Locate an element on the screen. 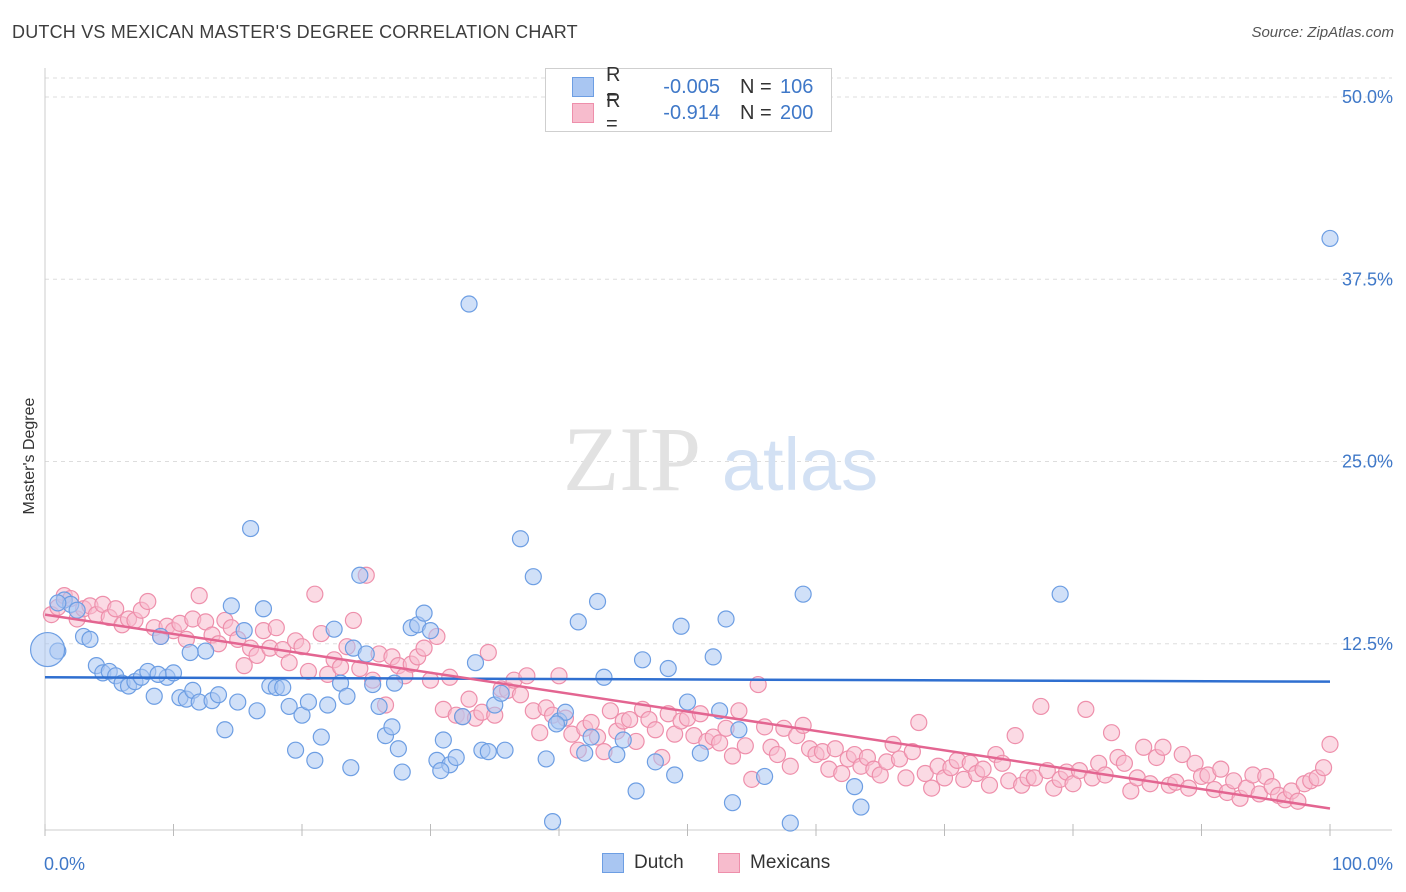 The image size is (1406, 892). watermark-atlas: atlas is located at coordinates (800, 464).